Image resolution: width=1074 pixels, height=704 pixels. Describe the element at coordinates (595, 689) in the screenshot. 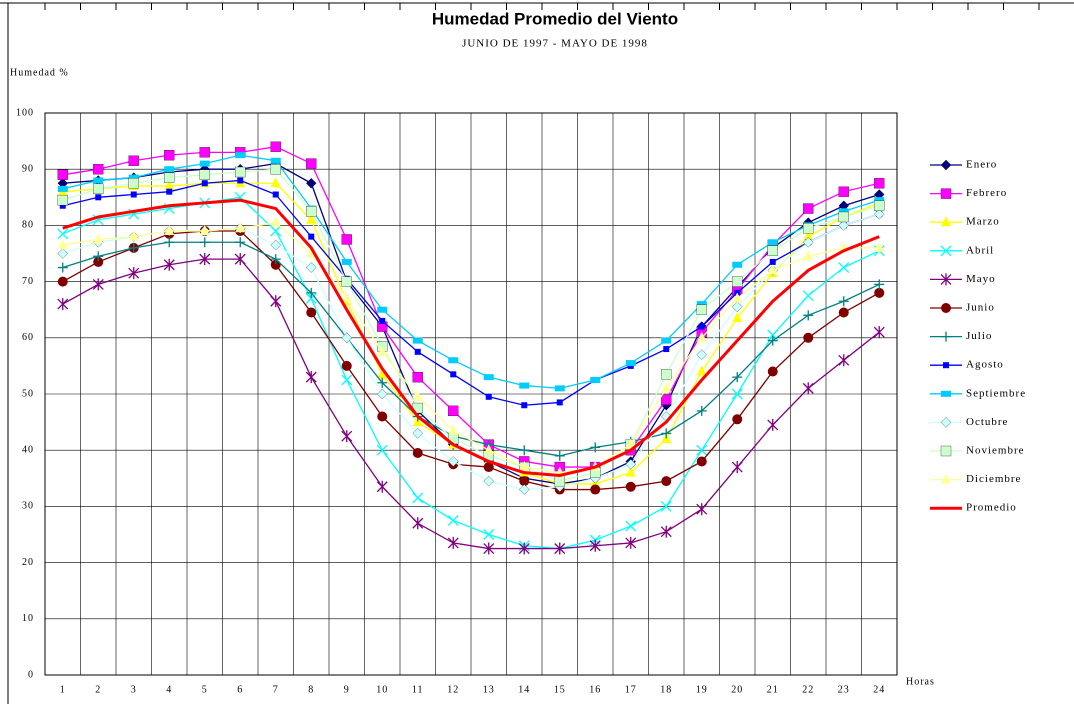

I see `x-tick-label: 16` at that location.